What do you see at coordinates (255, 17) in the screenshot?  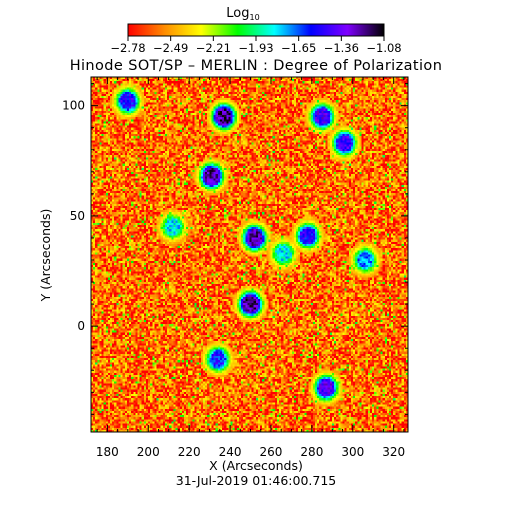 I see `colorbar-label-subscript: 10` at bounding box center [255, 17].